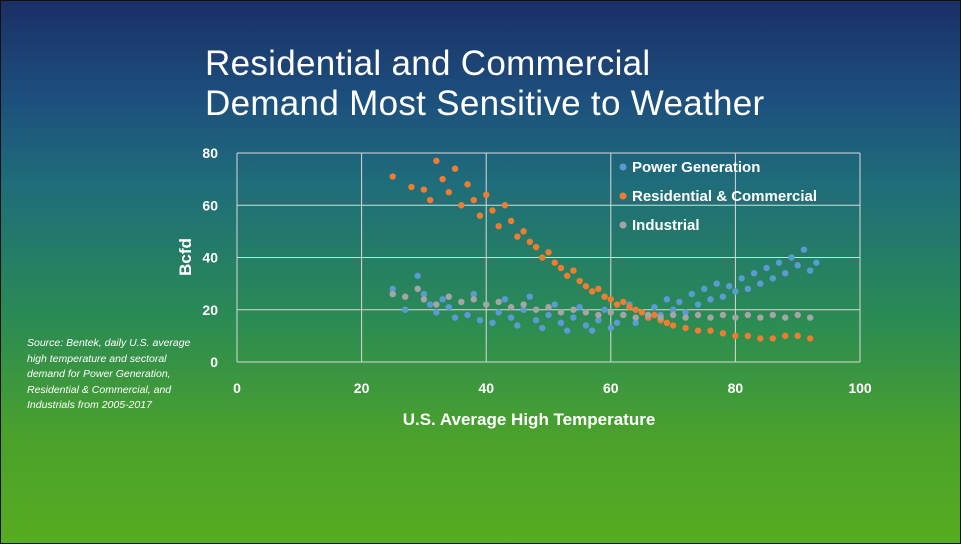 This screenshot has width=961, height=544. What do you see at coordinates (611, 388) in the screenshot?
I see `x-tick-label: 60` at bounding box center [611, 388].